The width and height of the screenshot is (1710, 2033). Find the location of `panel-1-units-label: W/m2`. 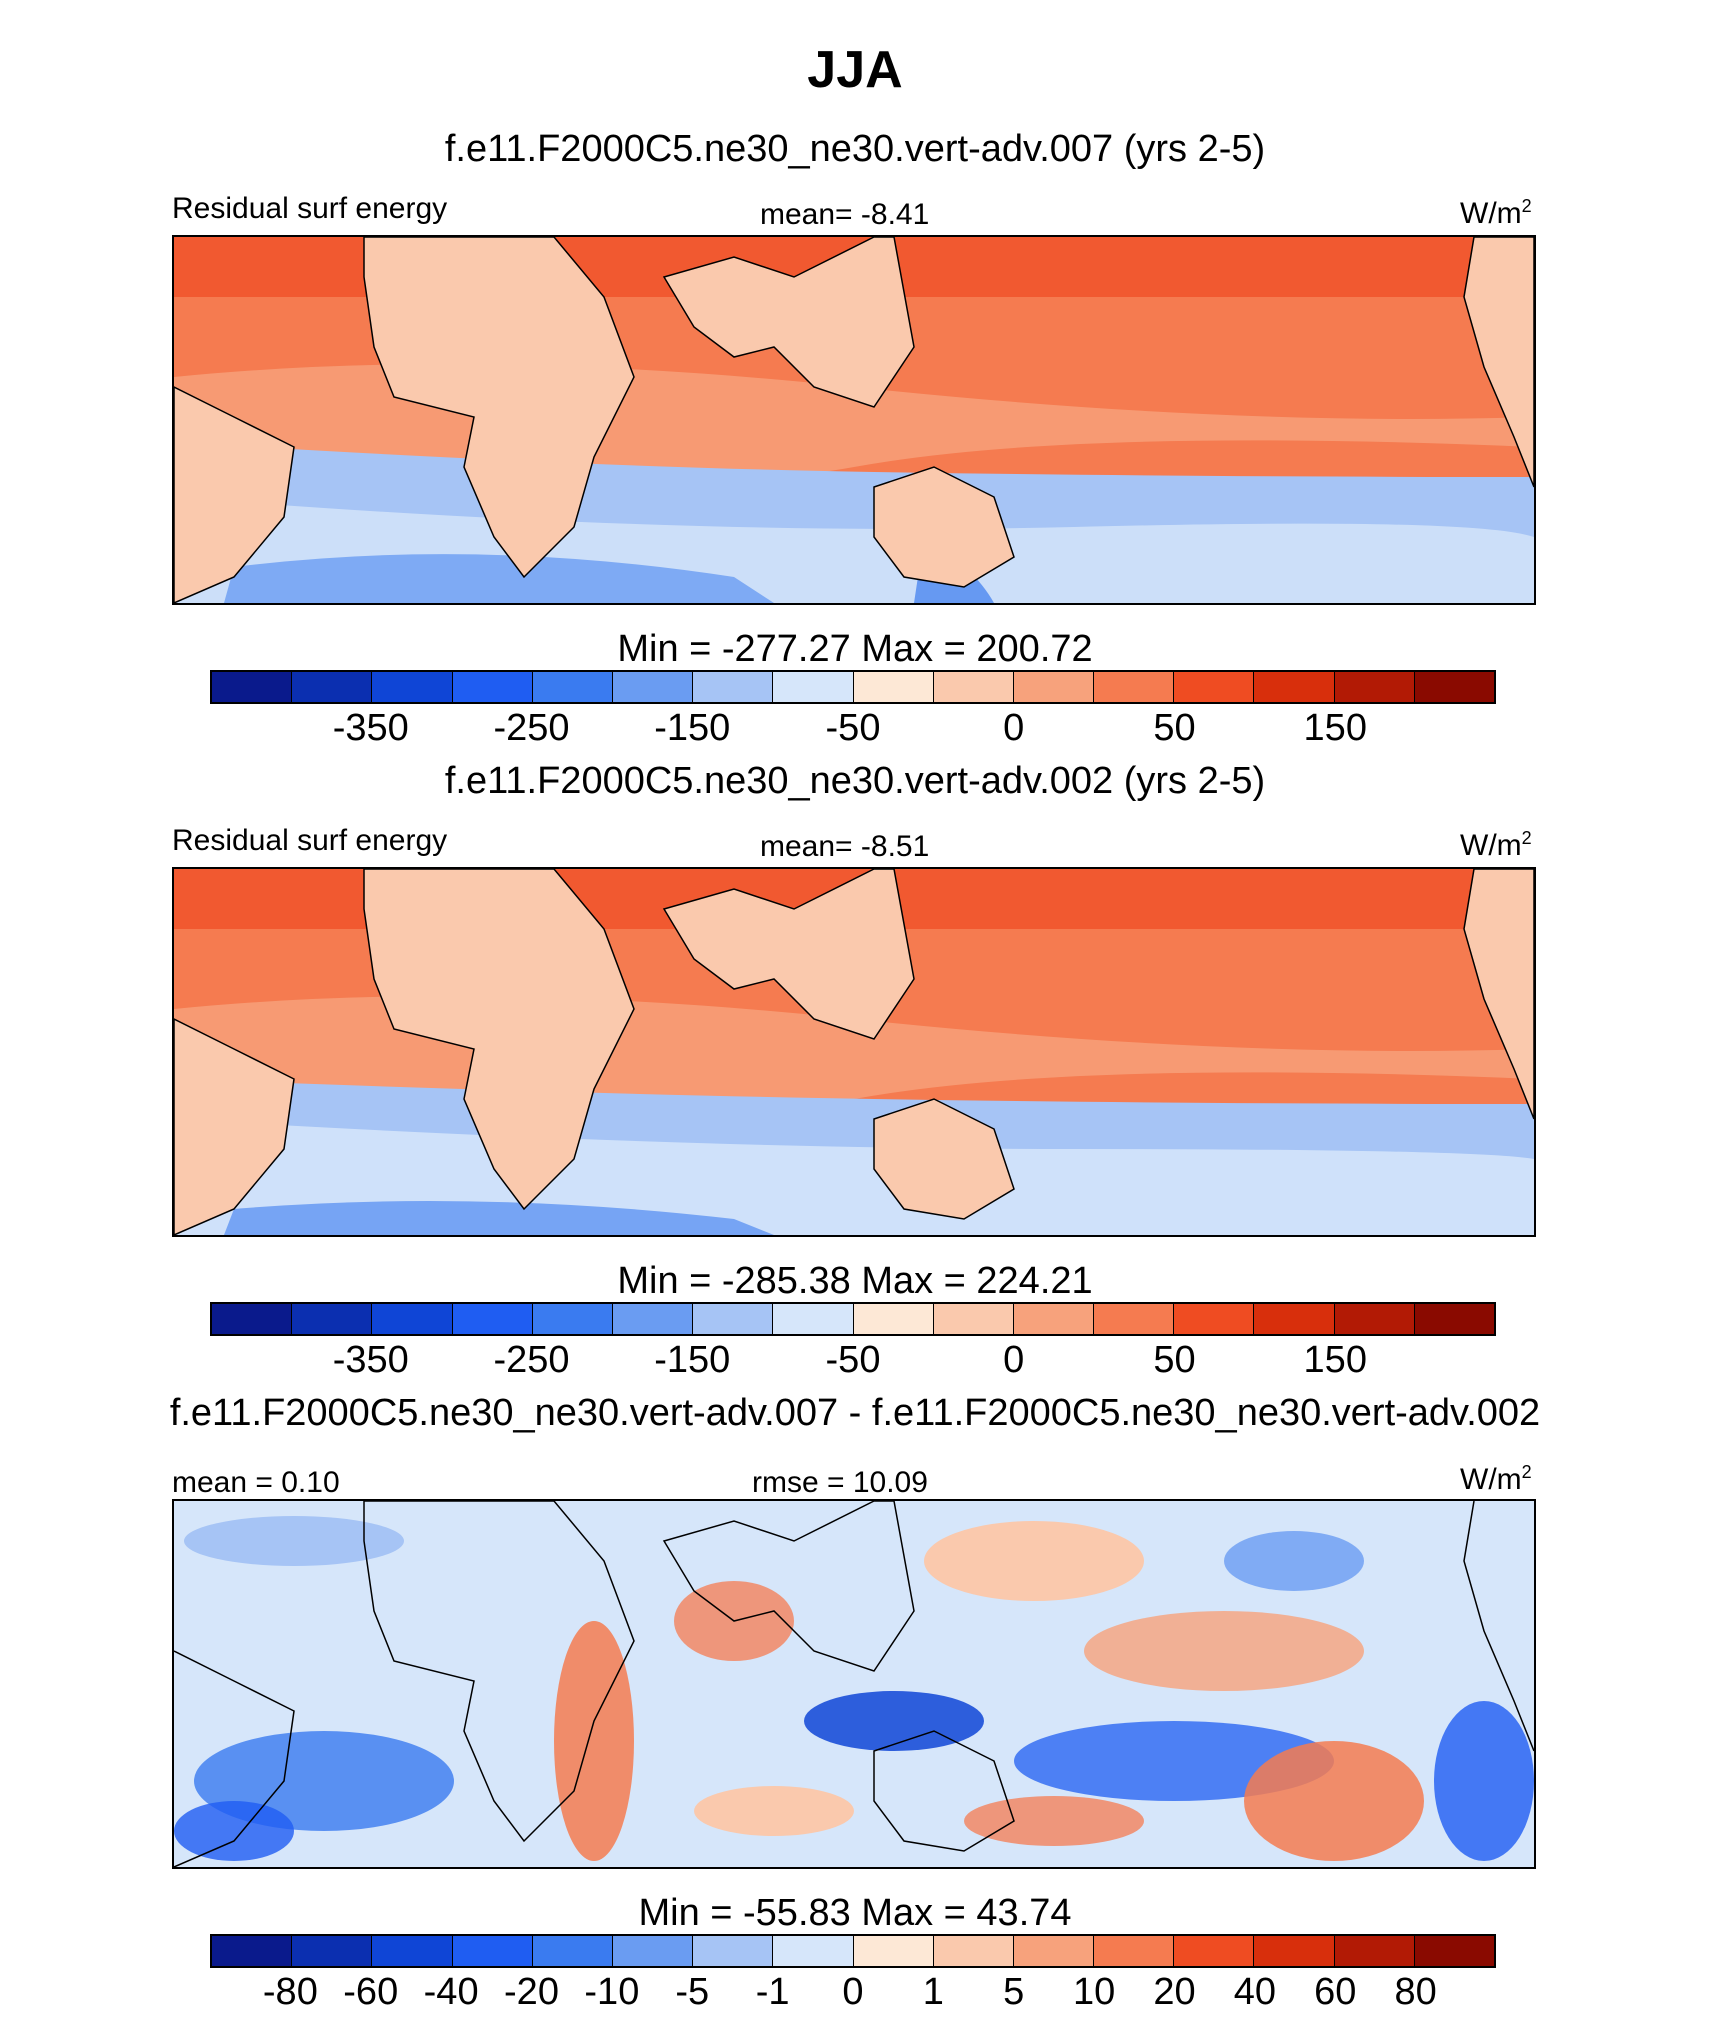

panel-1-units-label: W/m2 is located at coordinates (1496, 213).